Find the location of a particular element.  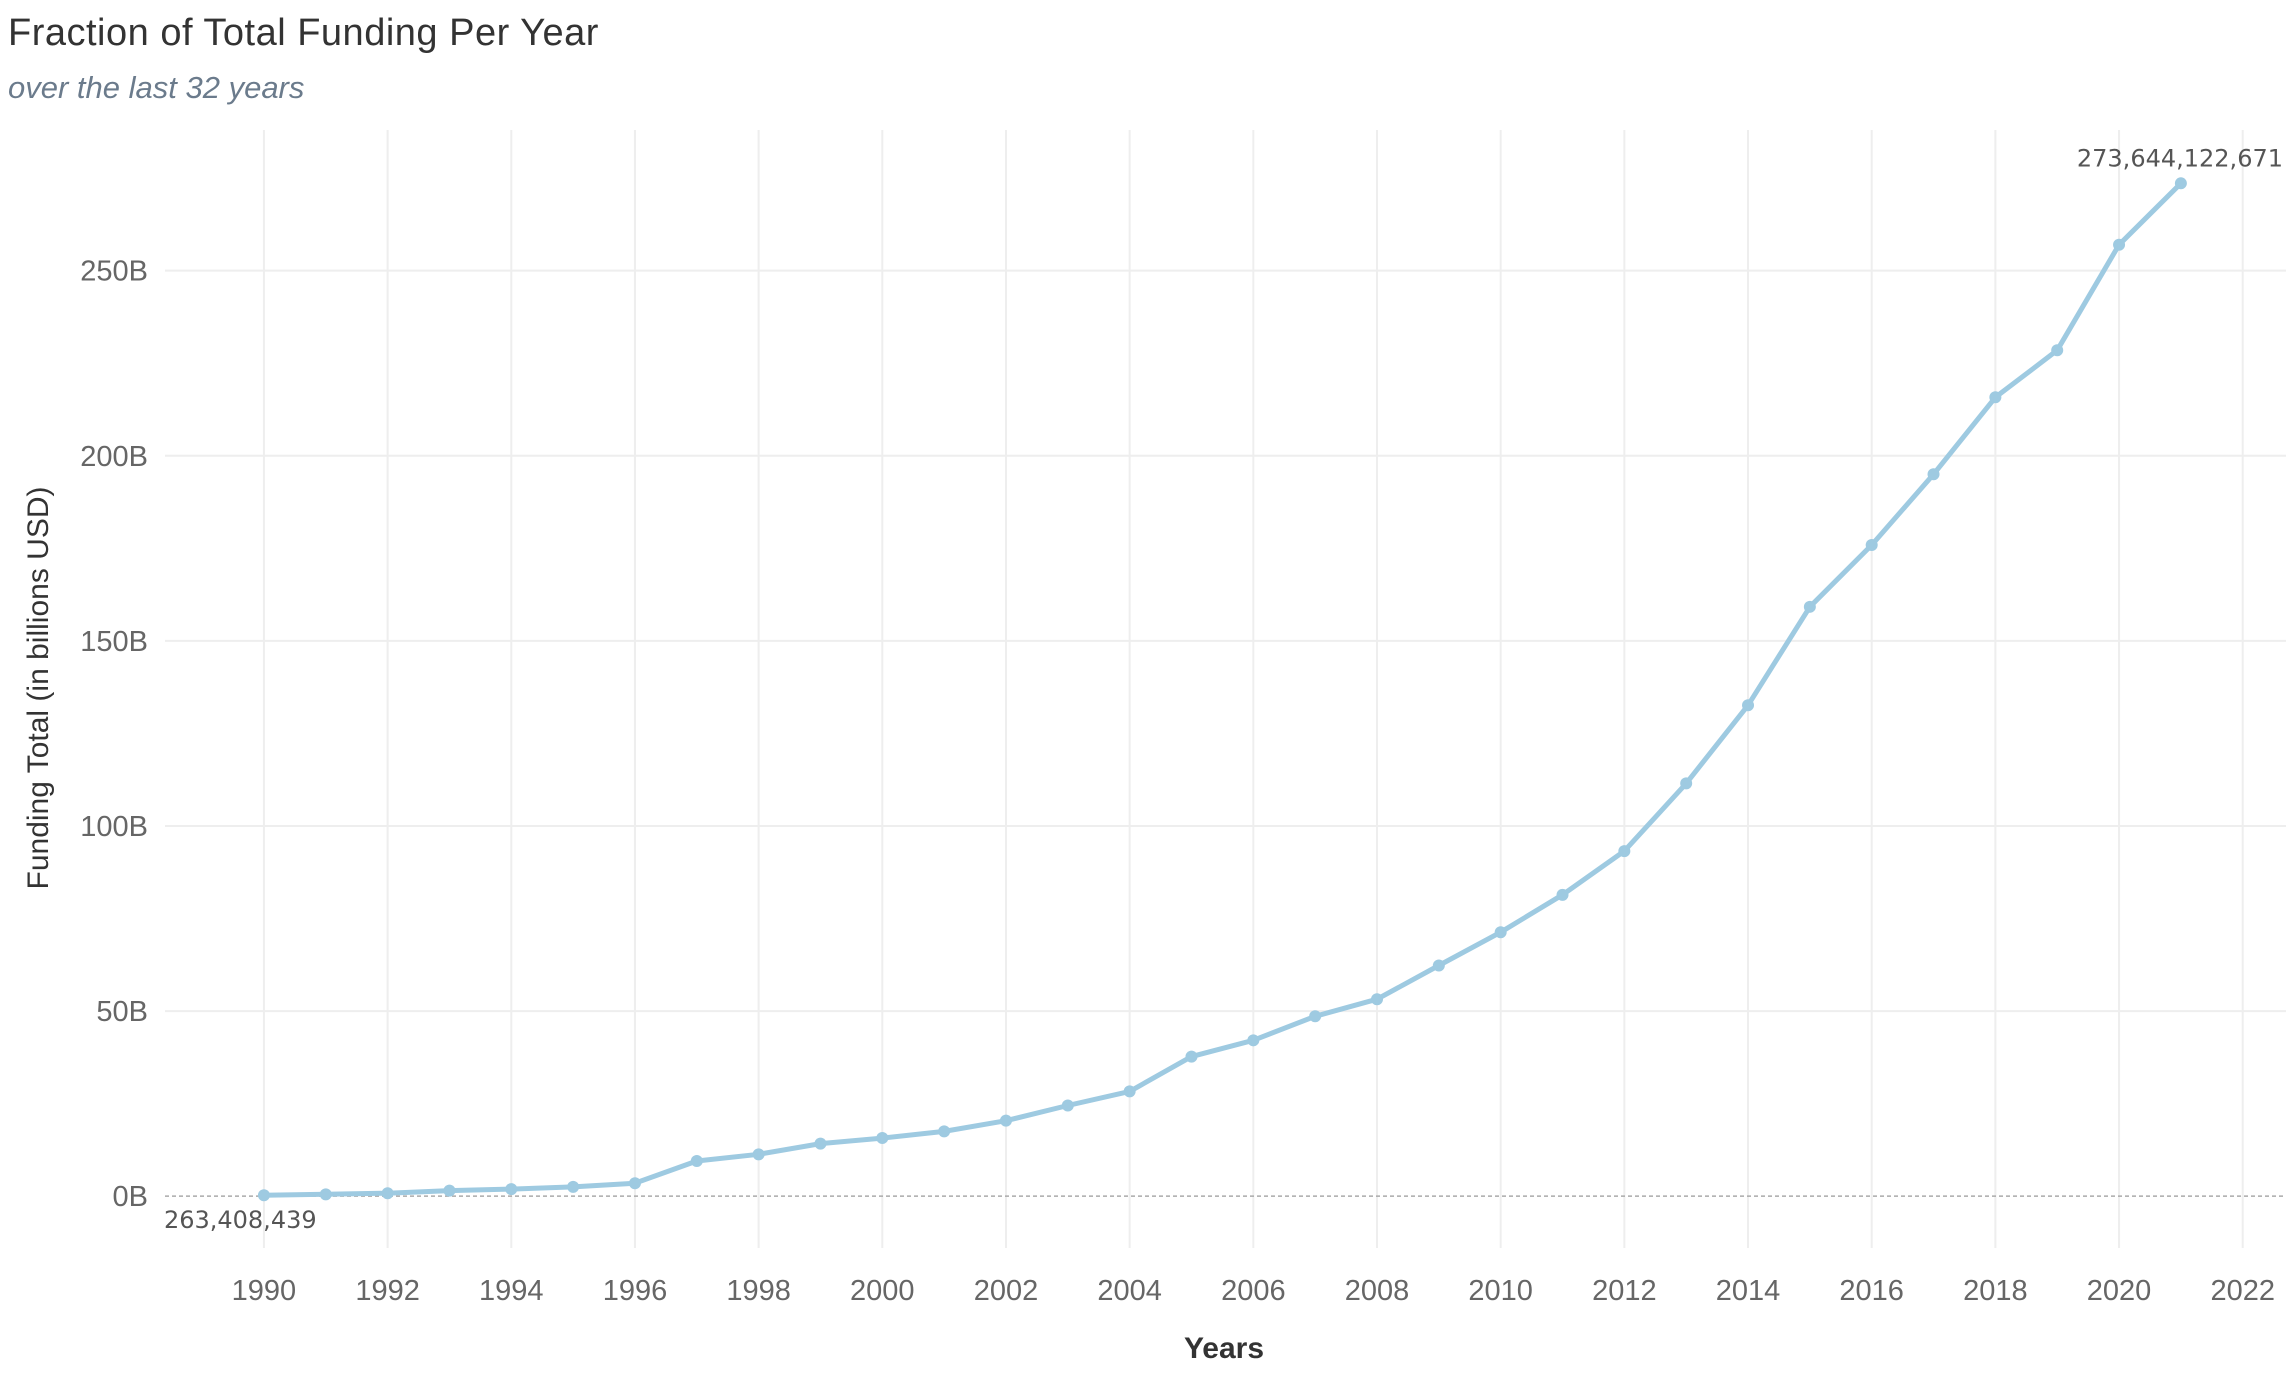

x-tick-label: 2004 is located at coordinates (1129, 1291).